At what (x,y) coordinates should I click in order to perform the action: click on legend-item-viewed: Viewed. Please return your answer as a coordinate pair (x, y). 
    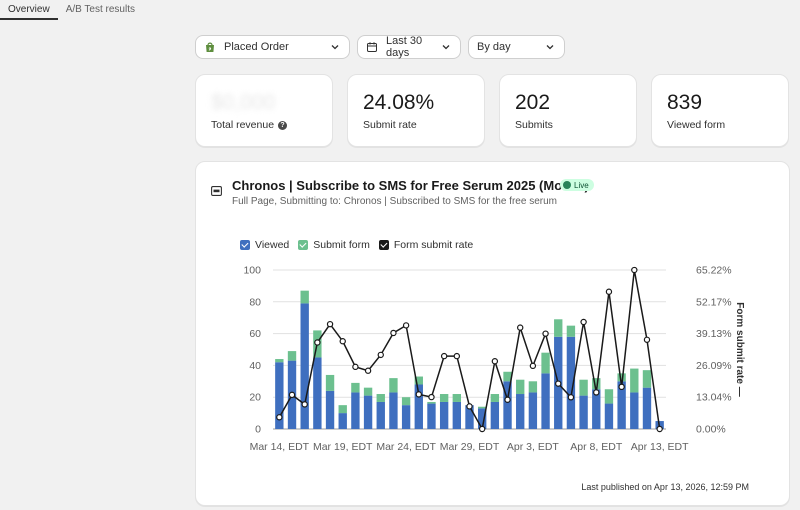
    Looking at the image, I should click on (264, 245).